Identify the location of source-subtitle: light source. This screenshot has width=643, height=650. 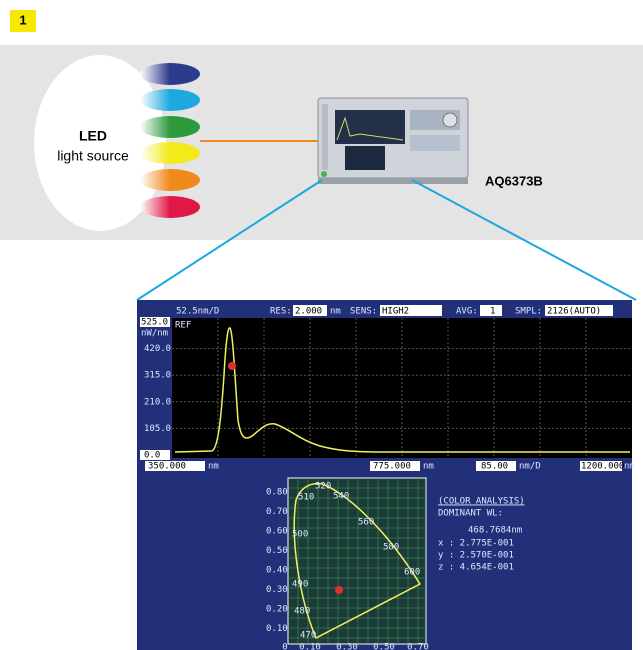
(93, 156).